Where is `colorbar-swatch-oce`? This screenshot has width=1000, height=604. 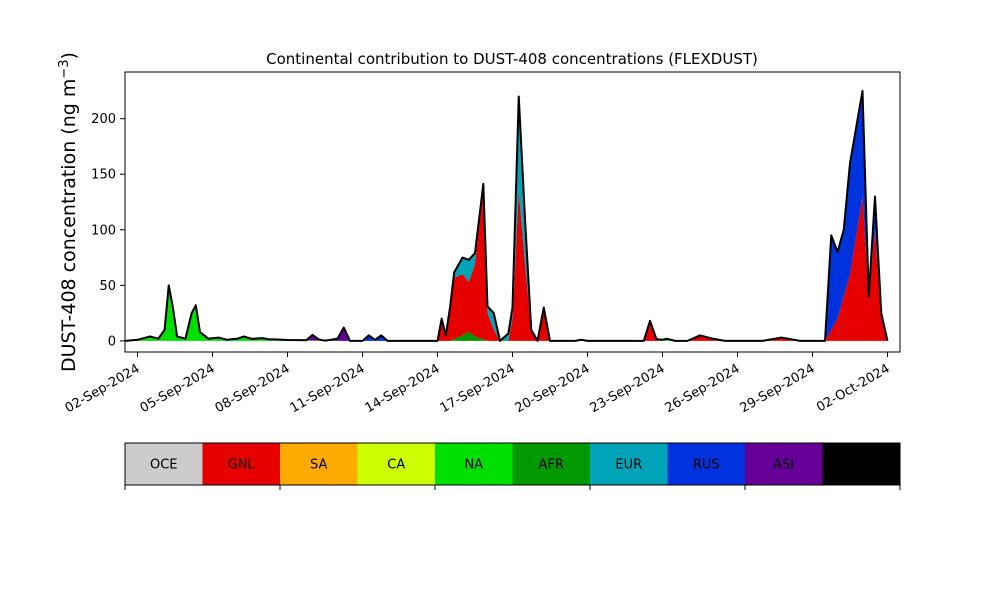 colorbar-swatch-oce is located at coordinates (164, 464).